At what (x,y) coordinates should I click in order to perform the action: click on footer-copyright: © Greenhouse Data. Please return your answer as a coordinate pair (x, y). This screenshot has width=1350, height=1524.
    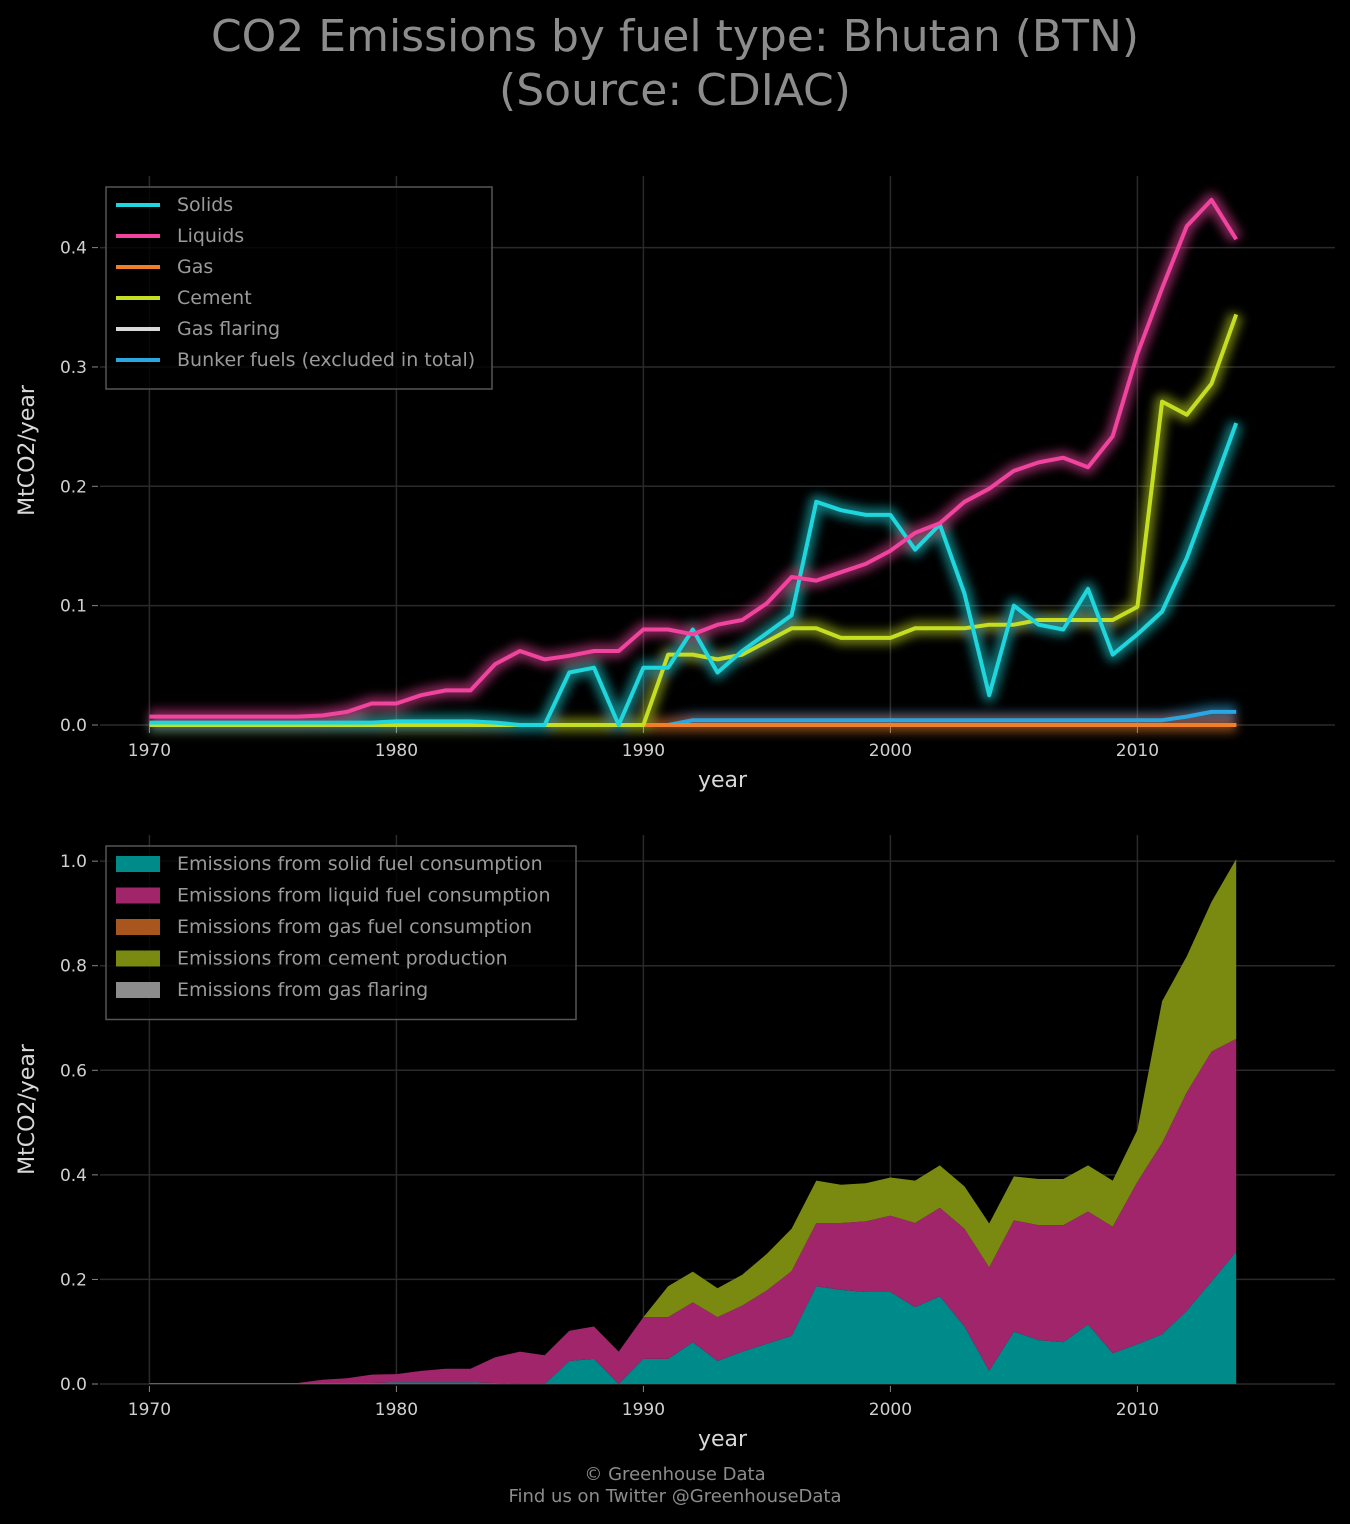
    Looking at the image, I should click on (675, 1474).